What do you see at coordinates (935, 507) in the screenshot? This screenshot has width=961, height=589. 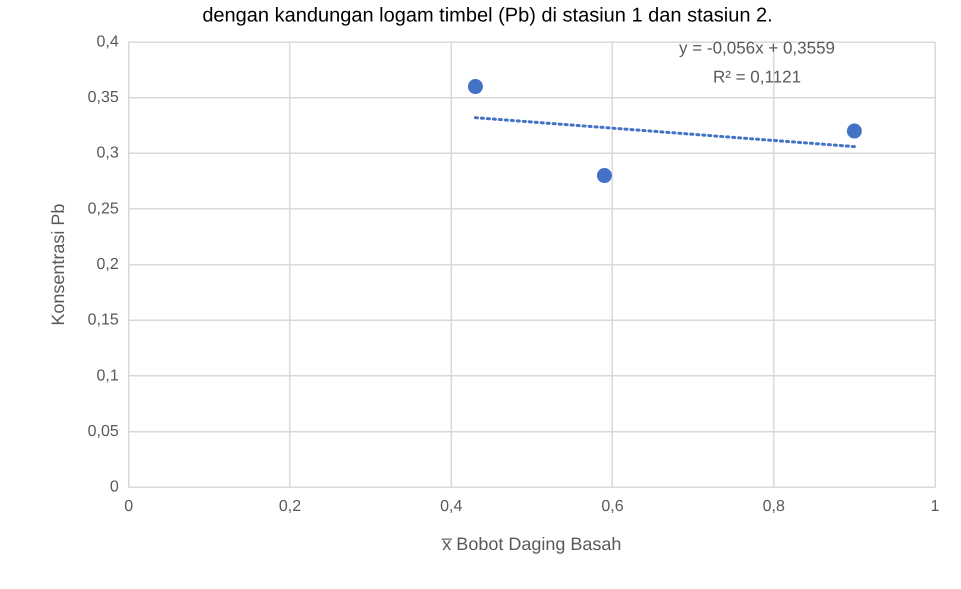 I see `x-tick-label: 1` at bounding box center [935, 507].